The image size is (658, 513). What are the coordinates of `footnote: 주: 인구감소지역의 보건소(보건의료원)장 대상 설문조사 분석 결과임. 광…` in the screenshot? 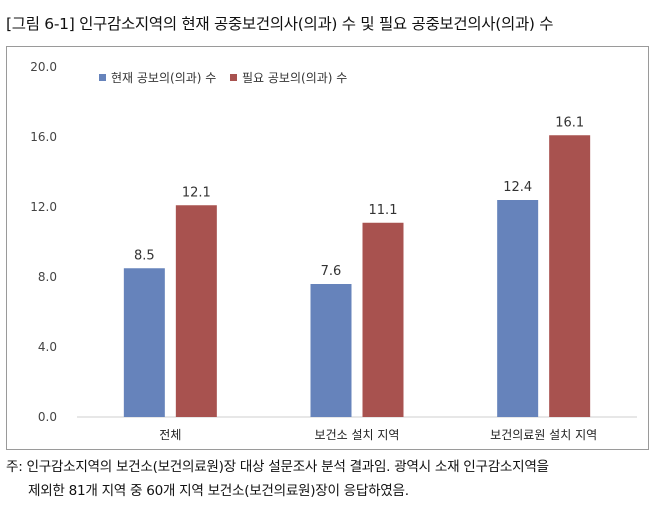 It's located at (330, 479).